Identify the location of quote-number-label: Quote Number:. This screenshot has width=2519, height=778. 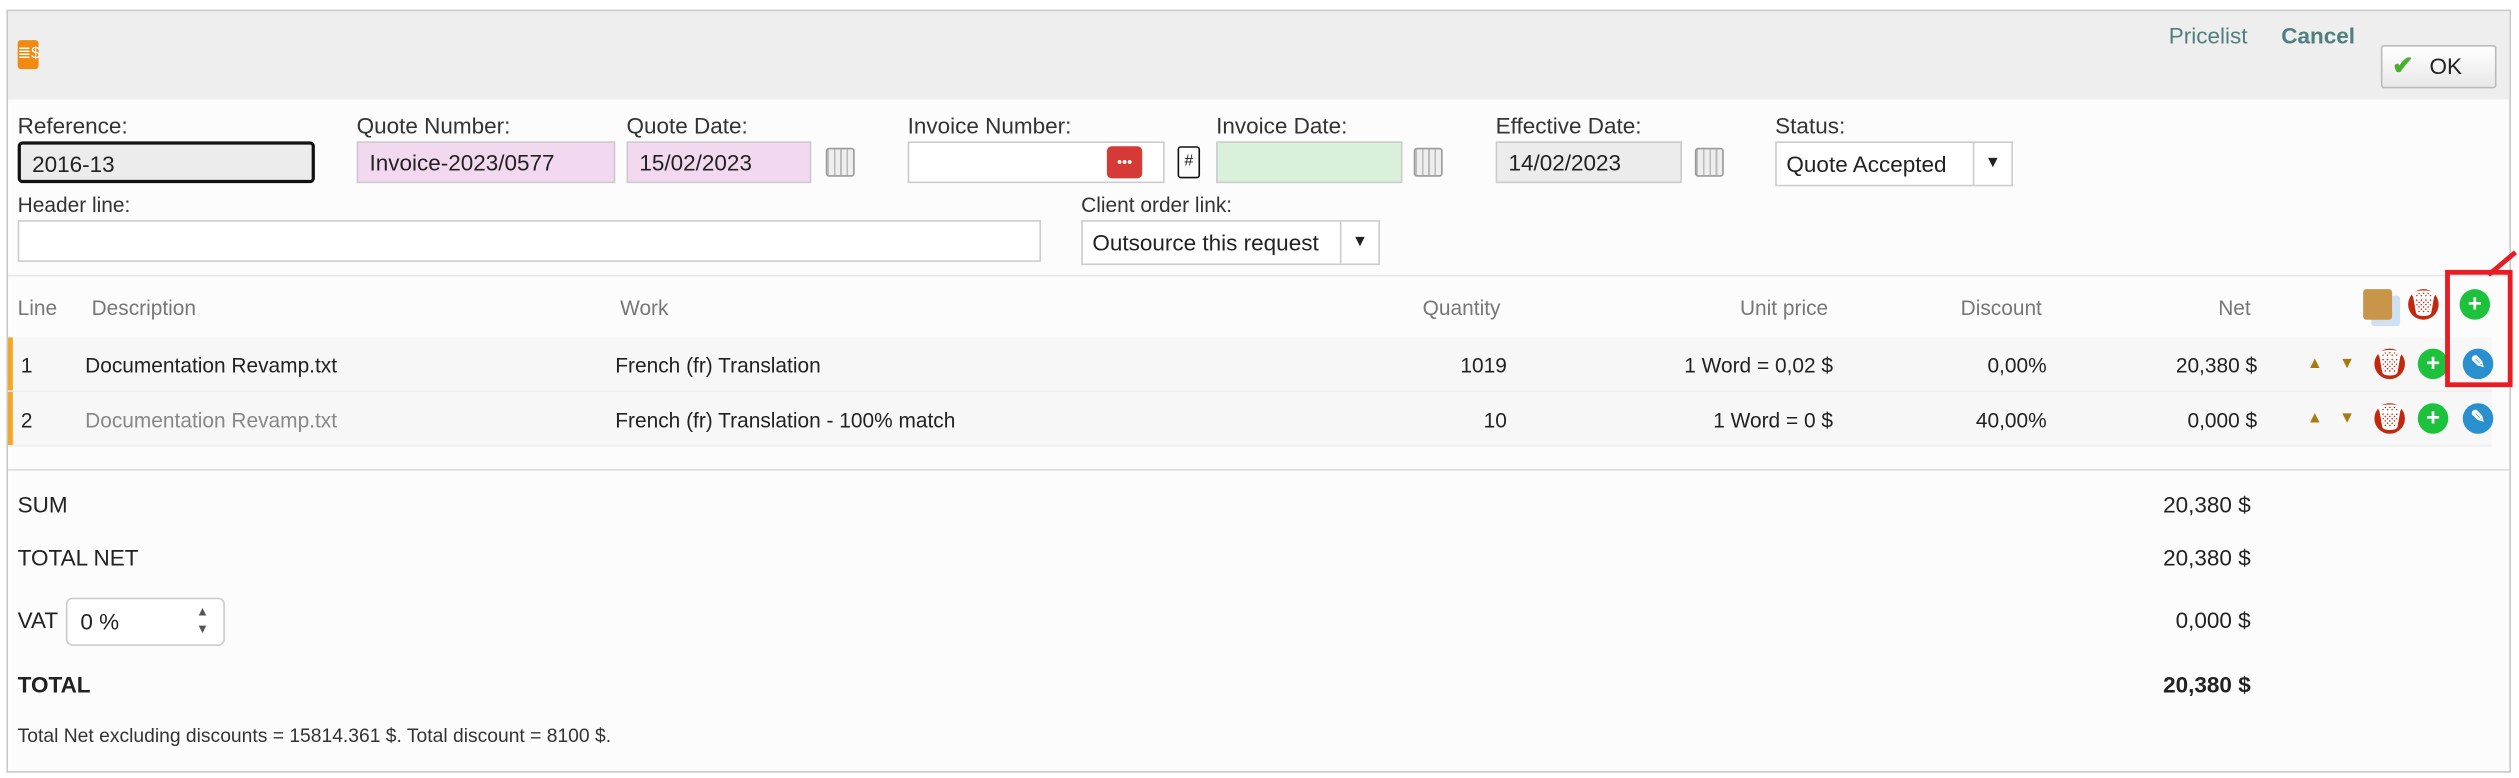
(433, 125).